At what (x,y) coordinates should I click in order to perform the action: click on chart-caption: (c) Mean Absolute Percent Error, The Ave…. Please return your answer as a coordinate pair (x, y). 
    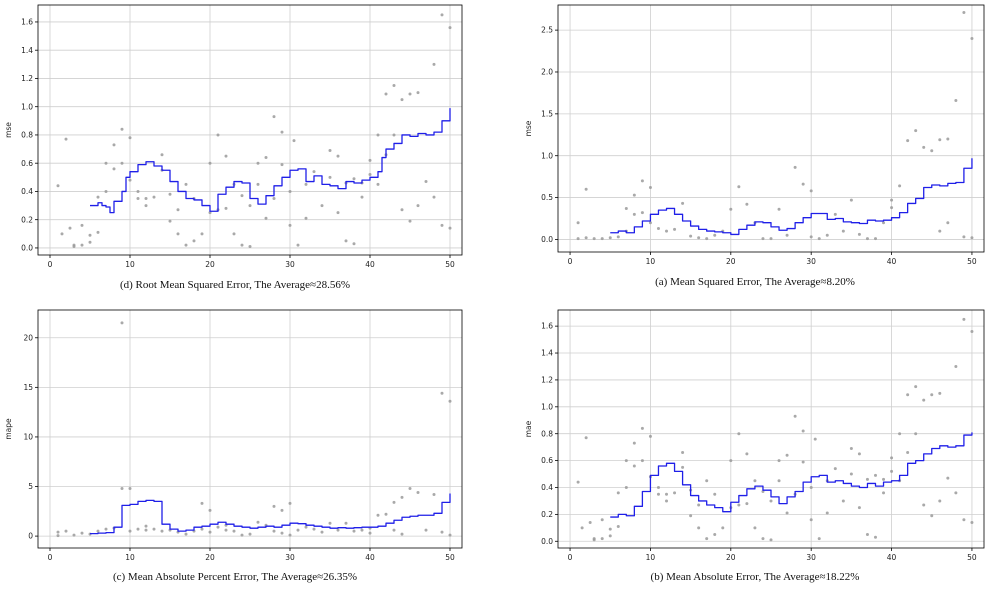
    Looking at the image, I should click on (235, 577).